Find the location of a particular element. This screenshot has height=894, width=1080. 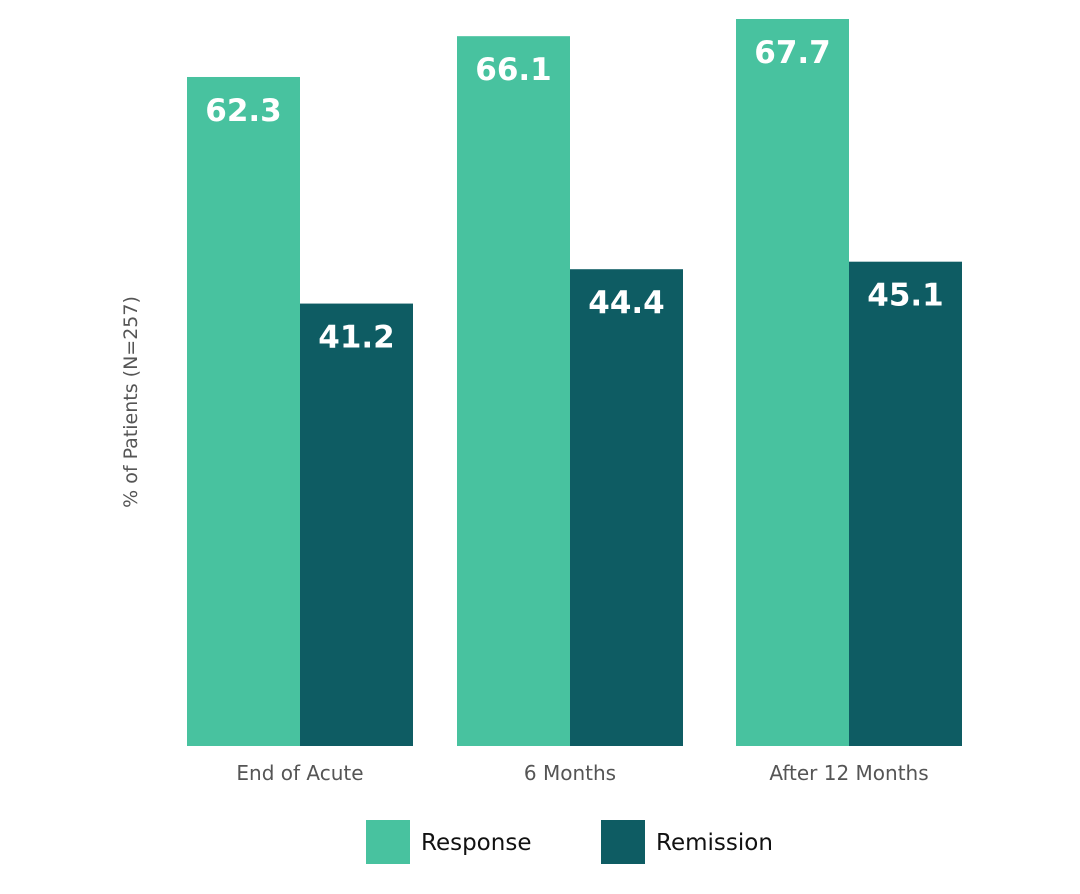

legend-swatch-response is located at coordinates (388, 842).